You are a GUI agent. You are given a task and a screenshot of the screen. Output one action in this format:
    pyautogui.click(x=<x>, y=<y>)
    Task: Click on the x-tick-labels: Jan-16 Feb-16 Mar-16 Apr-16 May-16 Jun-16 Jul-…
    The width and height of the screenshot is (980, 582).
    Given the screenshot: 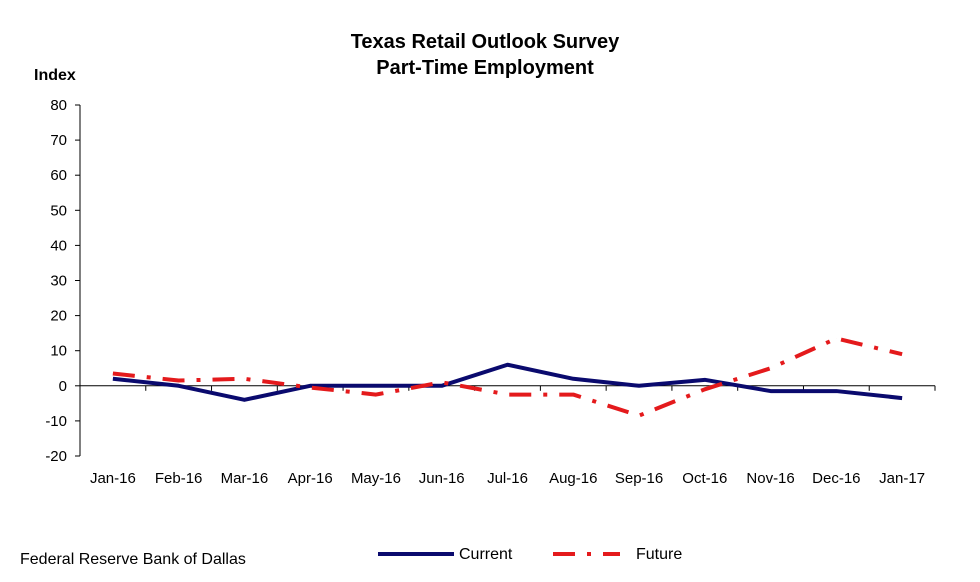 What is the action you would take?
    pyautogui.click(x=507, y=478)
    